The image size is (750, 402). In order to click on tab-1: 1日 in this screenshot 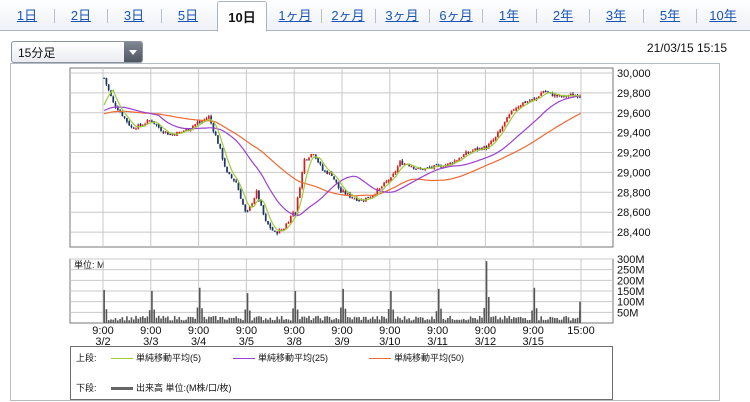, I will do `click(27, 15)`.